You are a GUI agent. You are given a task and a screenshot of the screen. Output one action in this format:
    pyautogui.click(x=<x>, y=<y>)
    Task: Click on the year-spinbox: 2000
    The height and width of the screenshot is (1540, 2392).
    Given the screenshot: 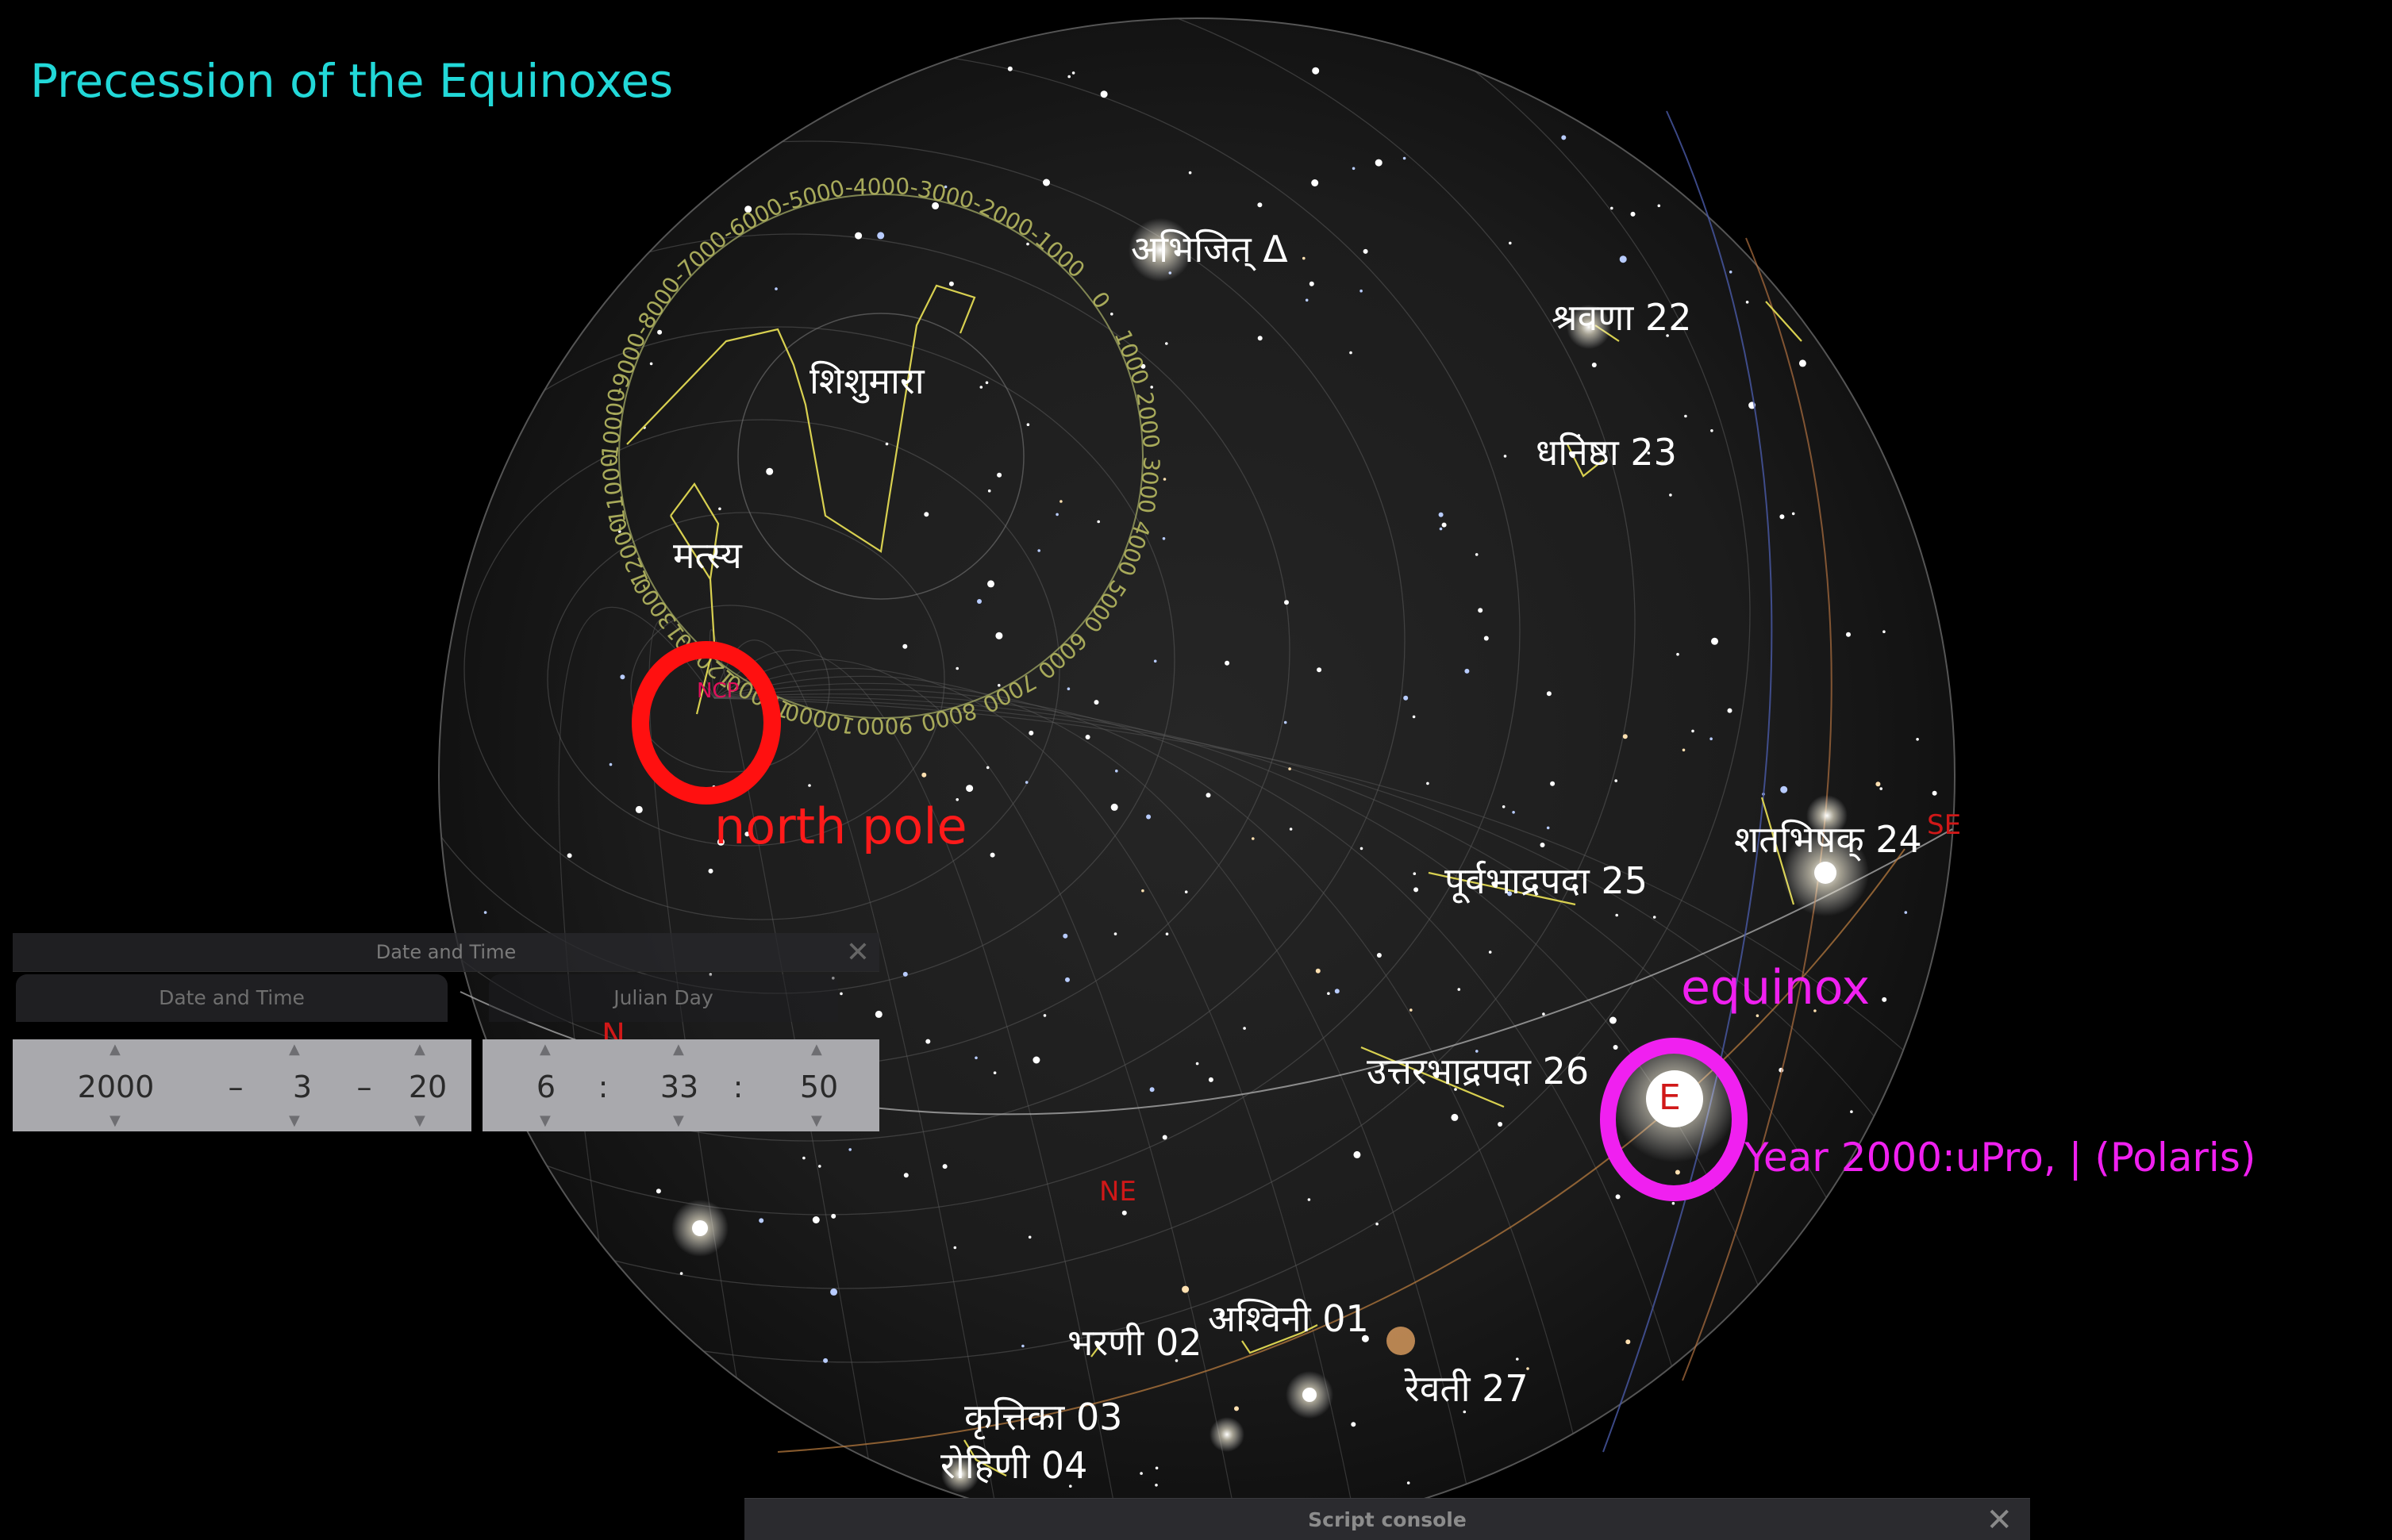 What is the action you would take?
    pyautogui.click(x=116, y=1087)
    